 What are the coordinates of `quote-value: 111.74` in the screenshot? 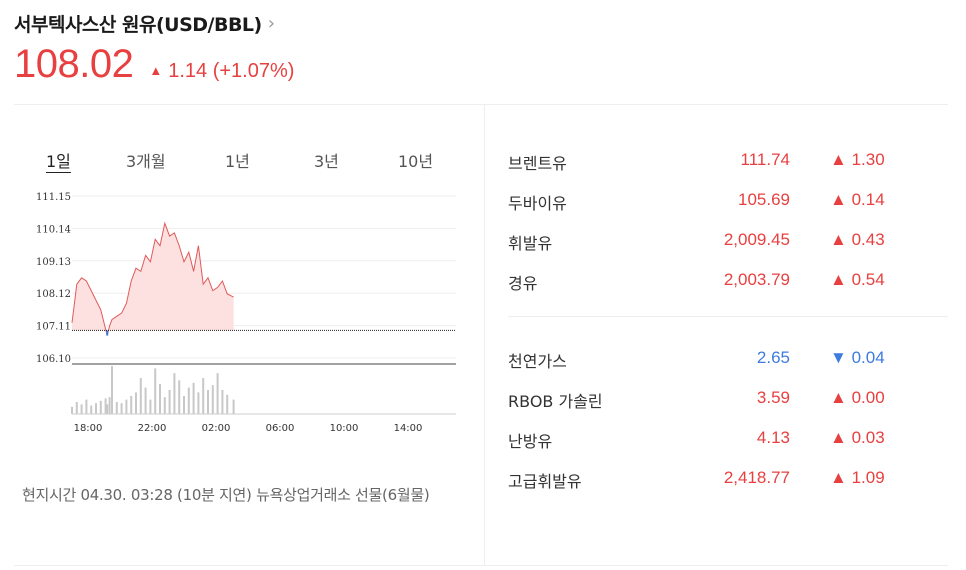 It's located at (765, 159).